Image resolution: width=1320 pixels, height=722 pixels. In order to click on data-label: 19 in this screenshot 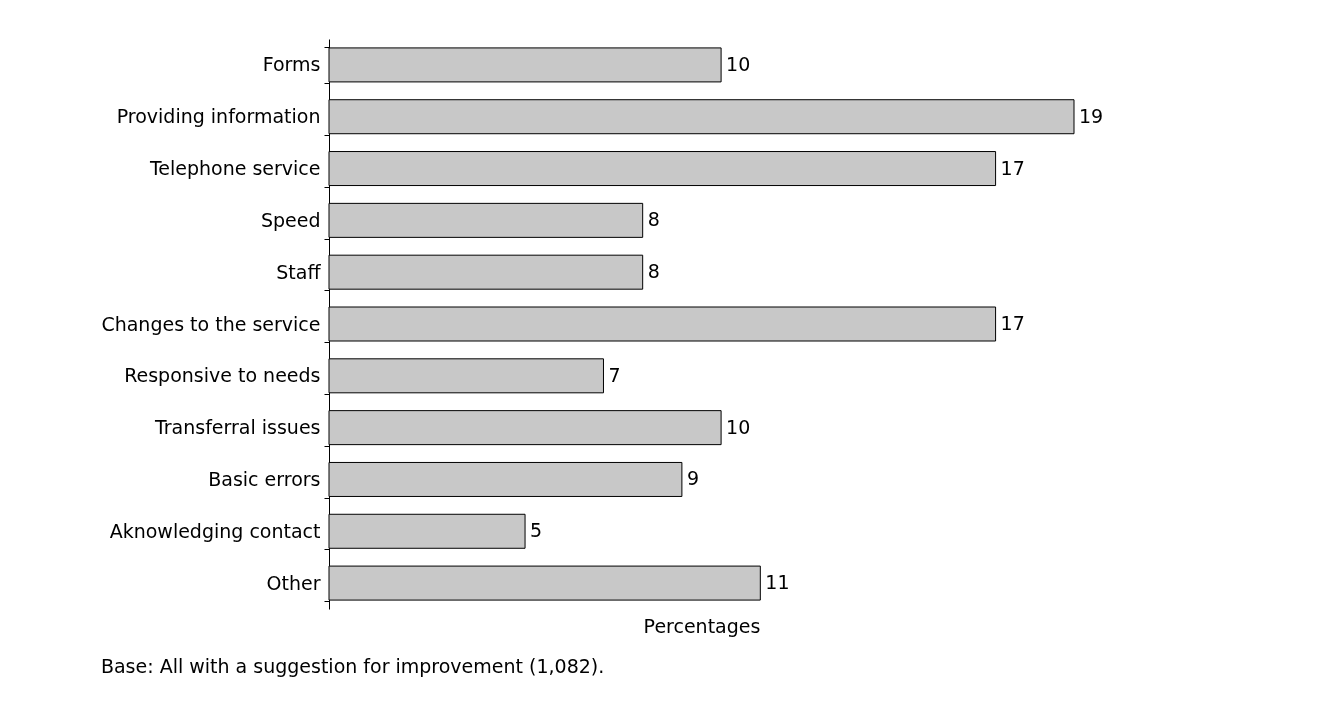, I will do `click(1091, 115)`.